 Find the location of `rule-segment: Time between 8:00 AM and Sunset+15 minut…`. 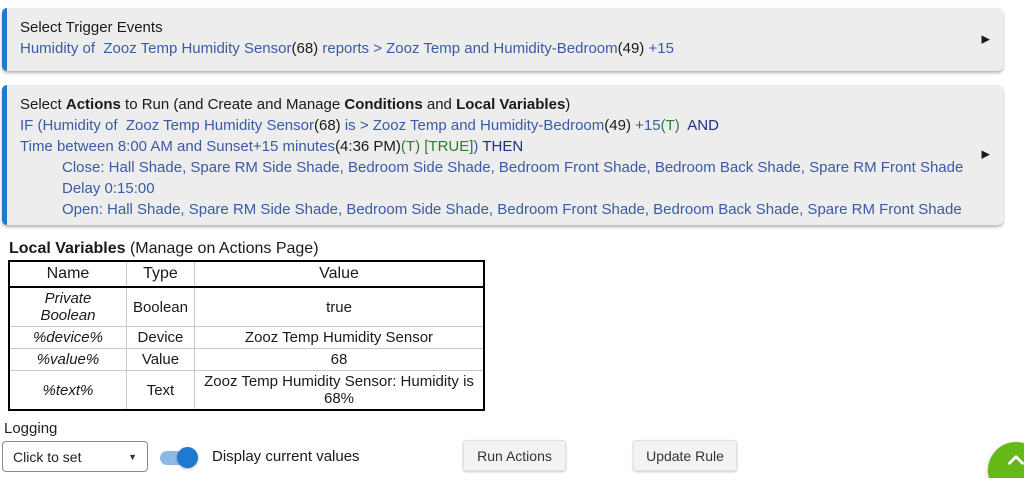

rule-segment: Time between 8:00 AM and Sunset+15 minut… is located at coordinates (178, 146).